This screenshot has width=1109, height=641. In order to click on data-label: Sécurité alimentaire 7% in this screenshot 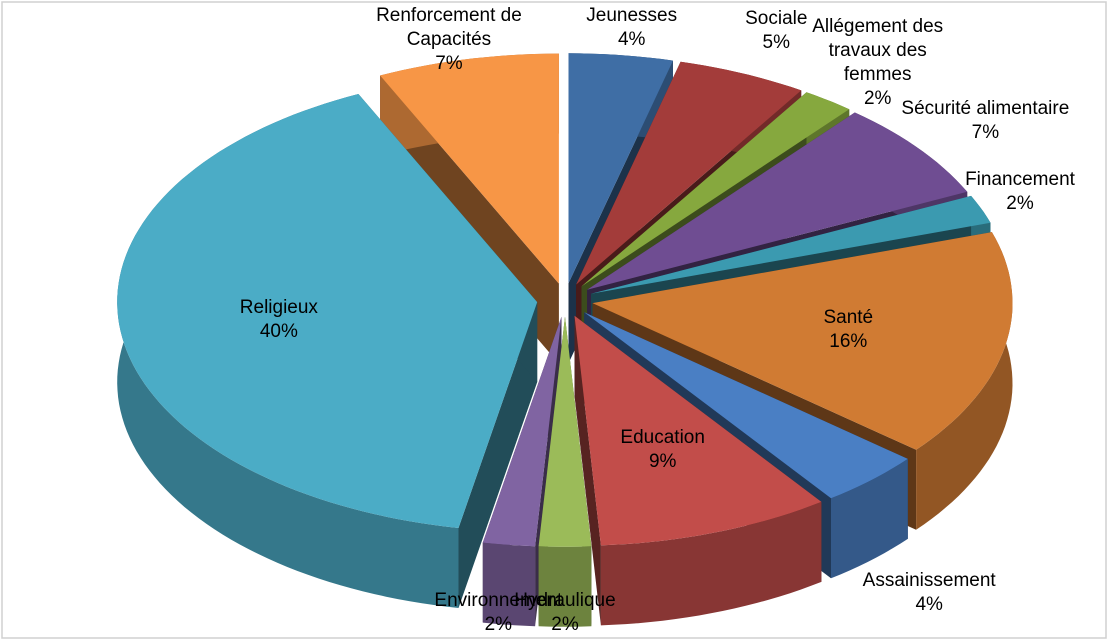, I will do `click(985, 121)`.